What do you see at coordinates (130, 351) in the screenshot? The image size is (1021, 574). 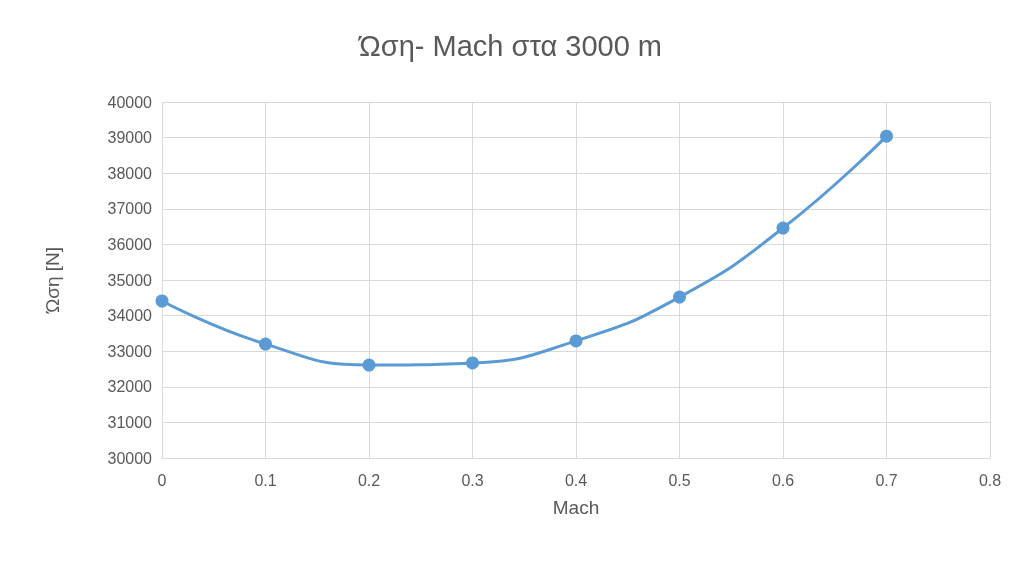 I see `y-tick-label: 33000` at bounding box center [130, 351].